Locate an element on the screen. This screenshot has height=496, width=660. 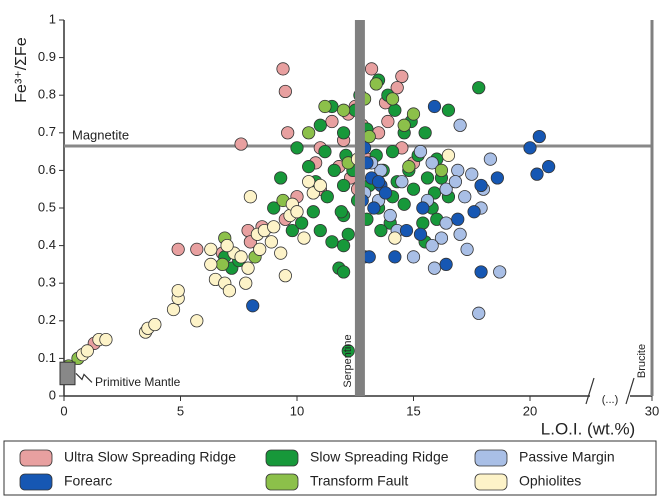
y-tick-label: 0.8 is located at coordinates (47, 94).